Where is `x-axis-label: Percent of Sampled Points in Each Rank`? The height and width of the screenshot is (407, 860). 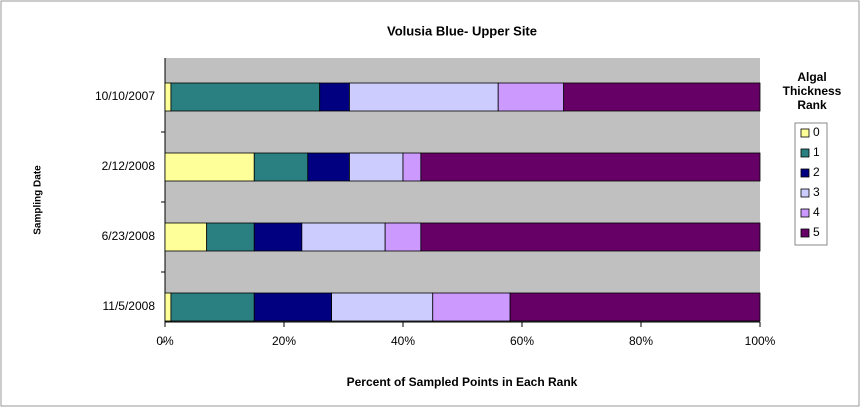 x-axis-label: Percent of Sampled Points in Each Rank is located at coordinates (462, 382).